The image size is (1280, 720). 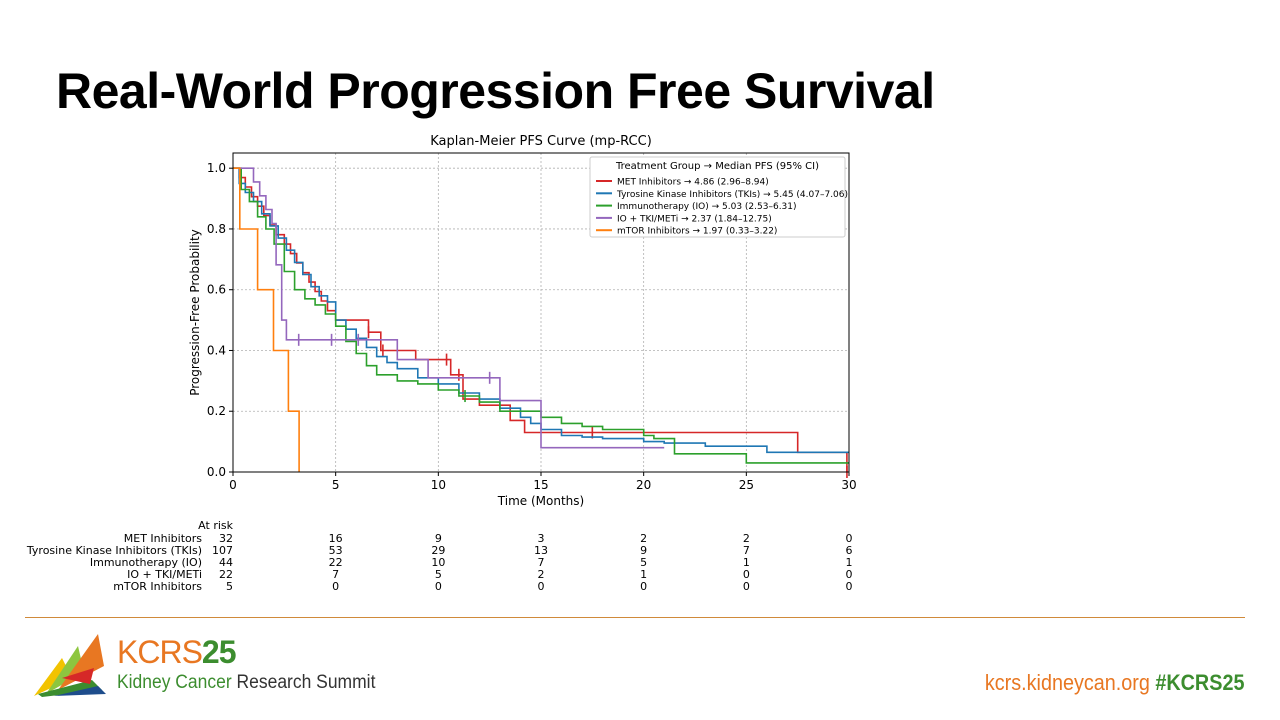 I want to click on at-risk-count: 13, so click(x=541, y=550).